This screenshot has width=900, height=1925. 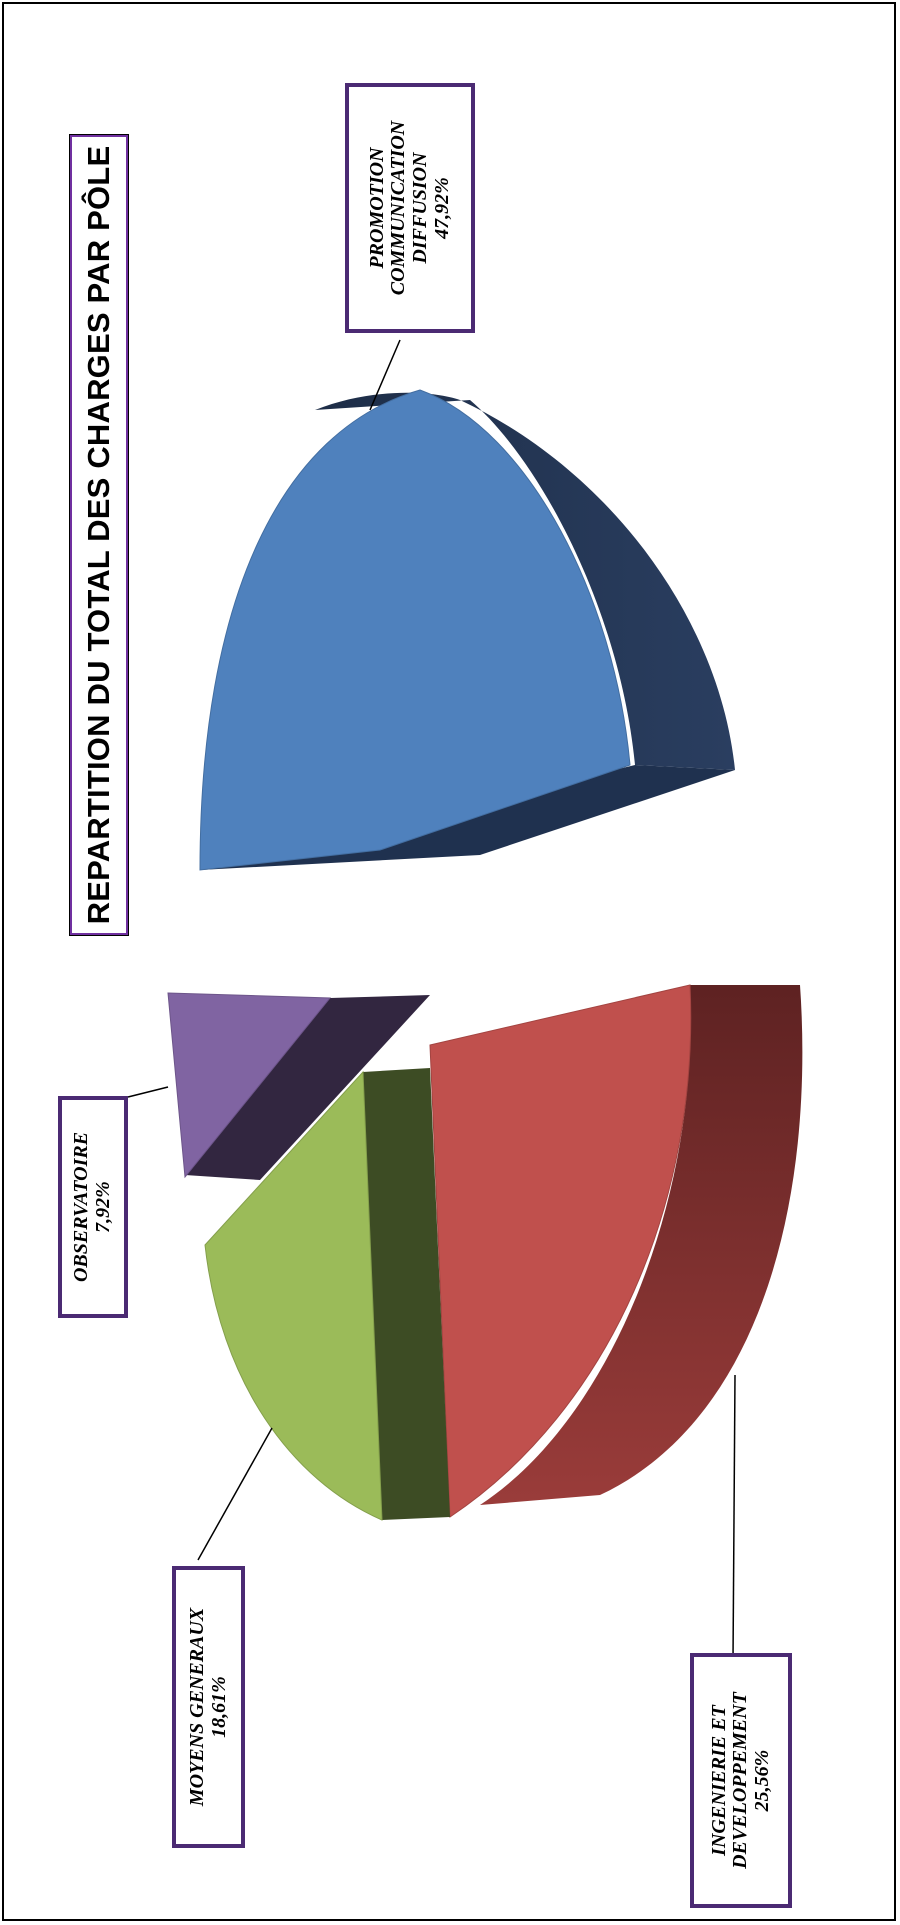 I want to click on leader-line-moyens, so click(x=235, y=1494).